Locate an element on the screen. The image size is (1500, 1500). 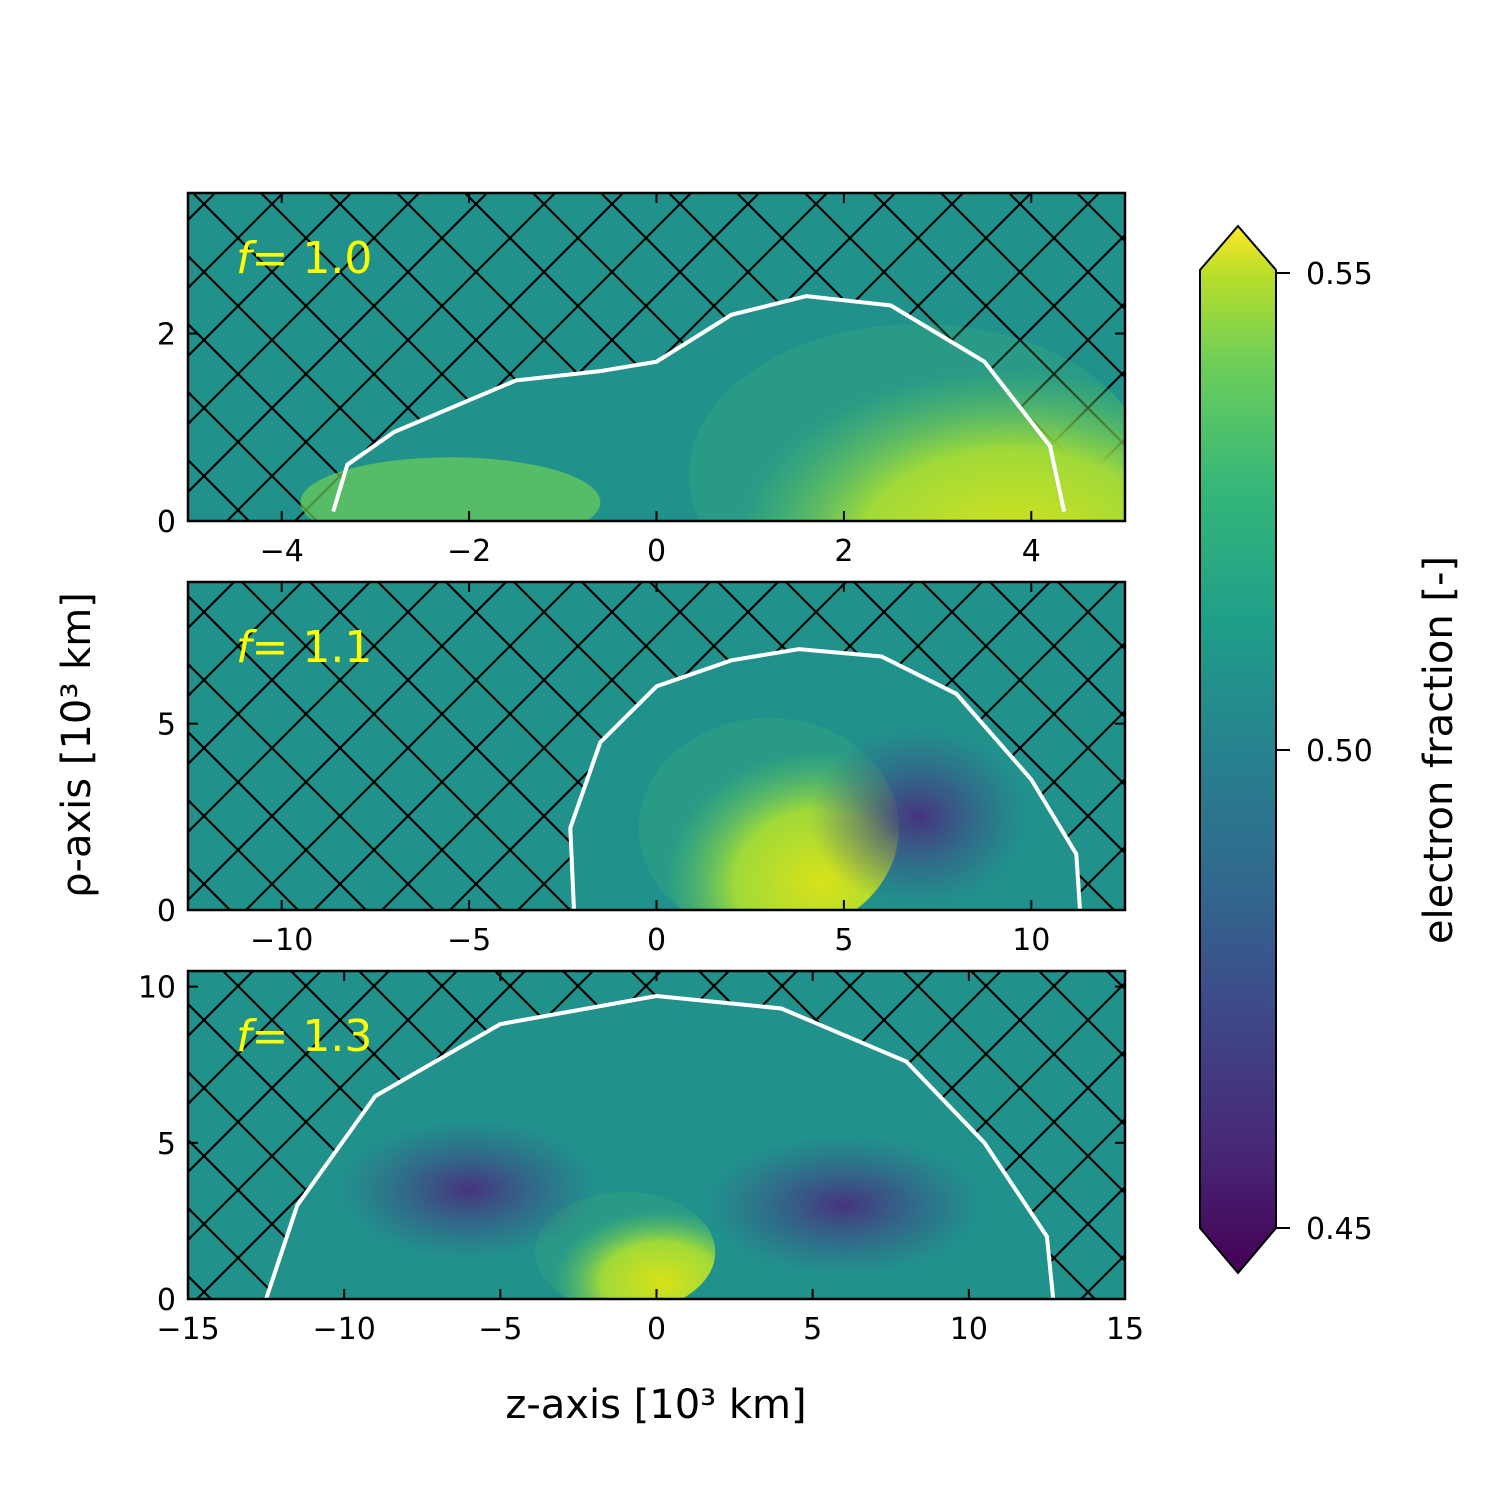
low-ye-plume is located at coordinates (918, 816).